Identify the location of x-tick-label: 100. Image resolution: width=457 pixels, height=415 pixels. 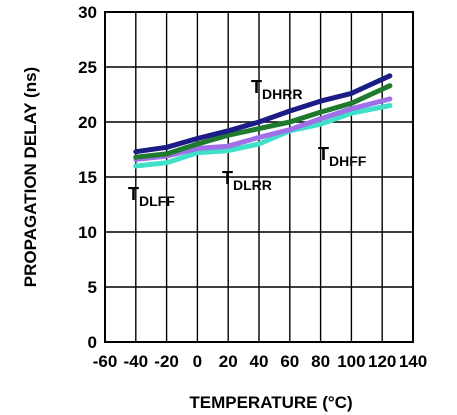
(351, 361).